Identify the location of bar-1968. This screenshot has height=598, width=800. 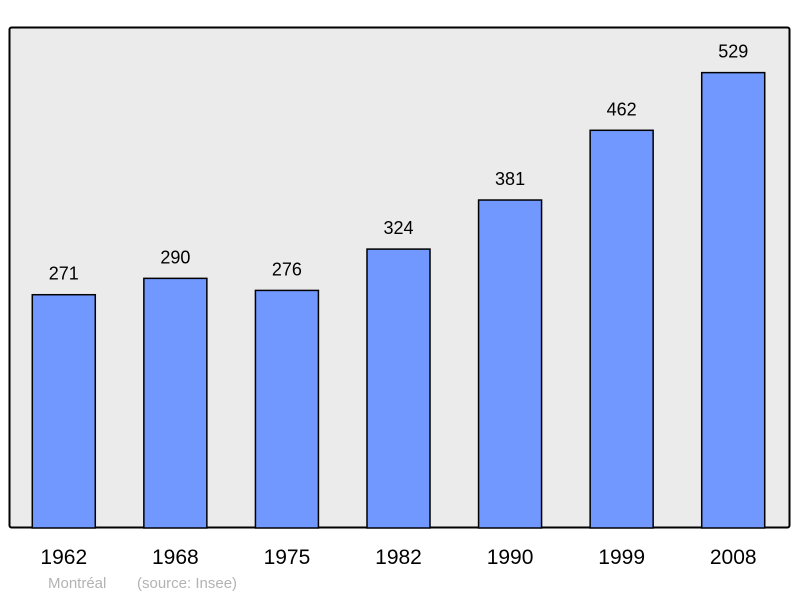
(175, 403).